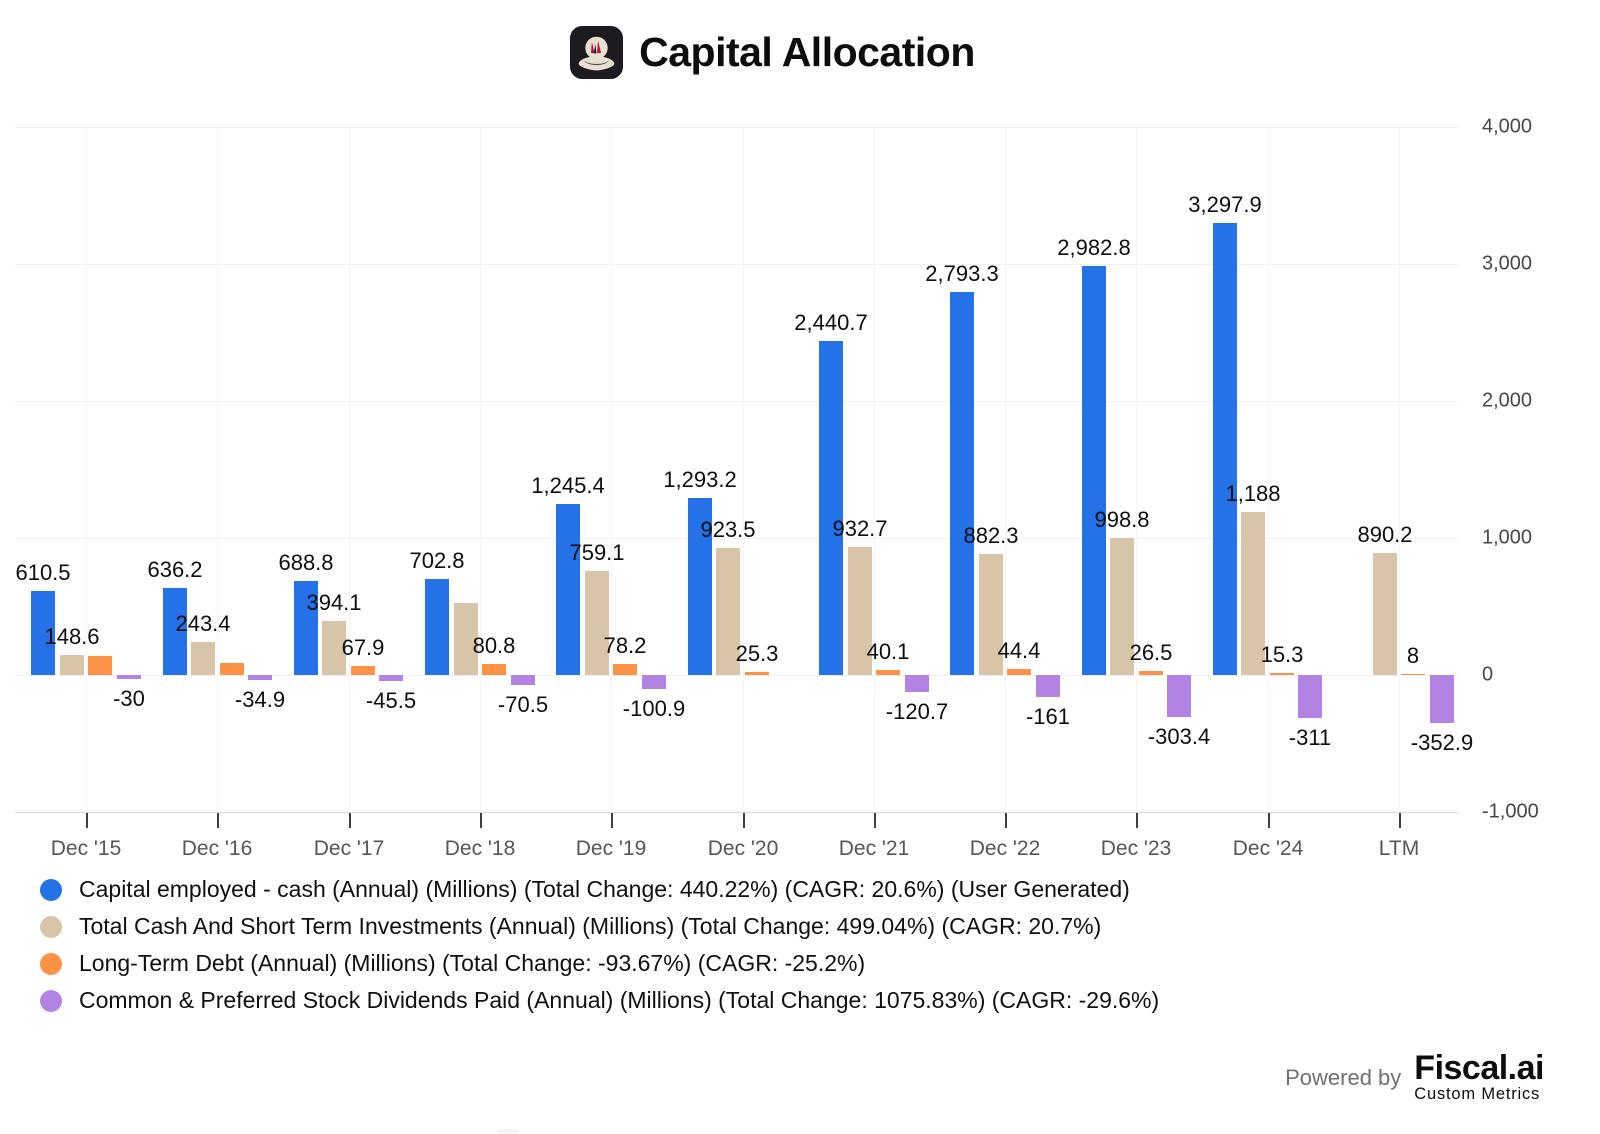 This screenshot has height=1134, width=1600. Describe the element at coordinates (1310, 737) in the screenshot. I see `bar-value-label: -311` at that location.